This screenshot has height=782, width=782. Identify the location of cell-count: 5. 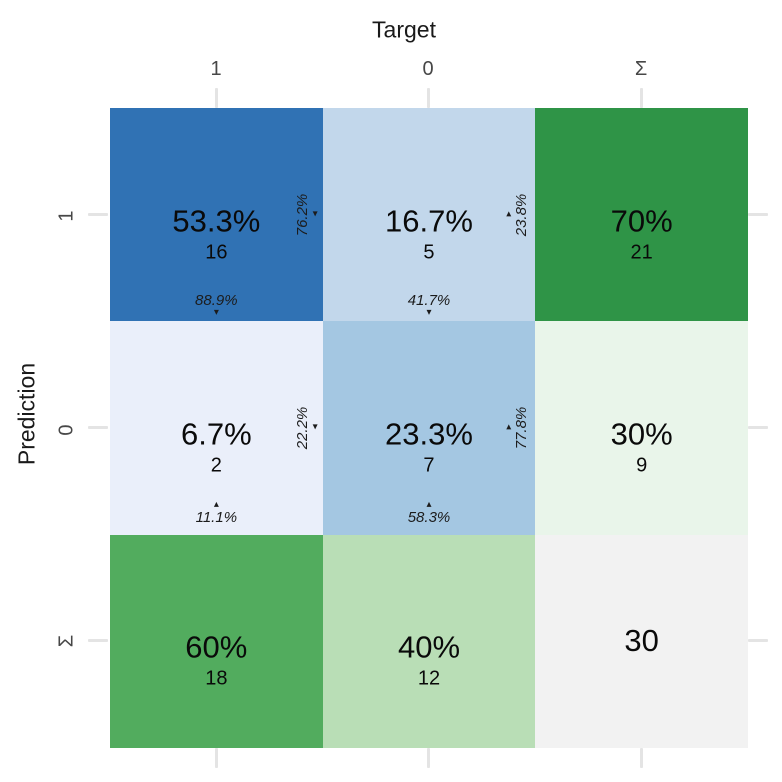
(429, 252).